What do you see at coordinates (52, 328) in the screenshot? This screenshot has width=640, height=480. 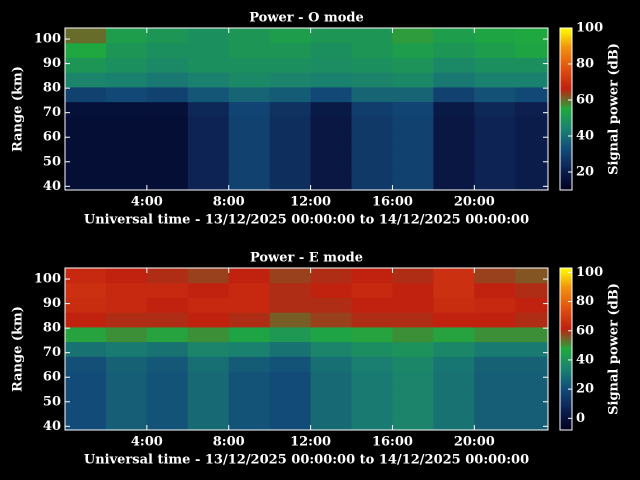 I see `y-tick-label: 80` at bounding box center [52, 328].